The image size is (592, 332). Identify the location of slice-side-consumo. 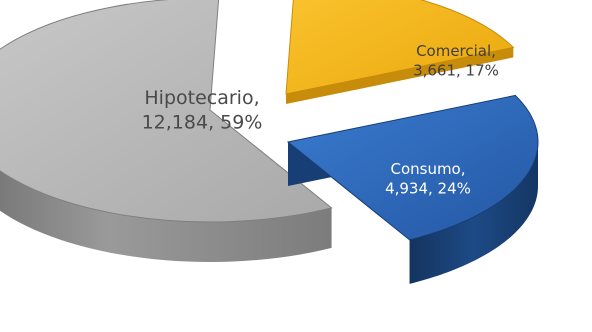
(473, 213).